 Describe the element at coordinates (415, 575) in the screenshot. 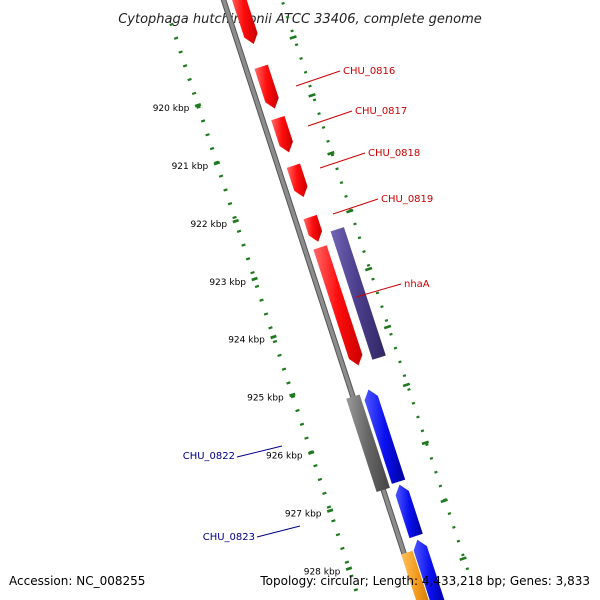

I see `gene-cog-orange` at that location.